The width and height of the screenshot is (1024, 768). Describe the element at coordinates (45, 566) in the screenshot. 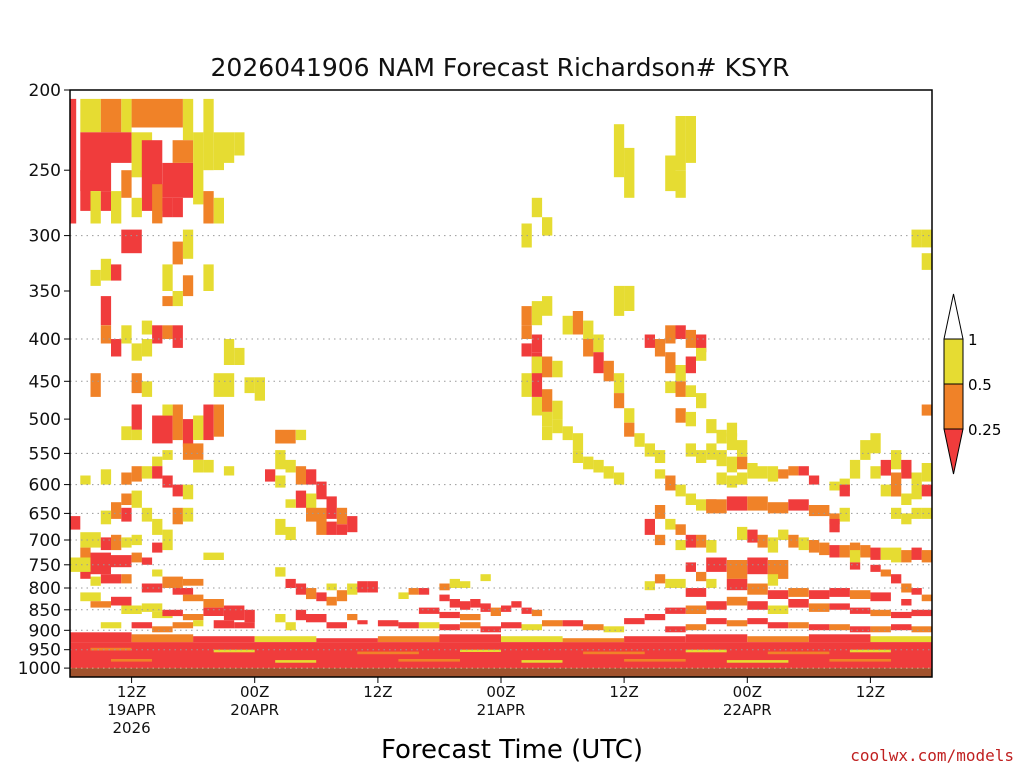

I see `y-tick-label: 750` at that location.